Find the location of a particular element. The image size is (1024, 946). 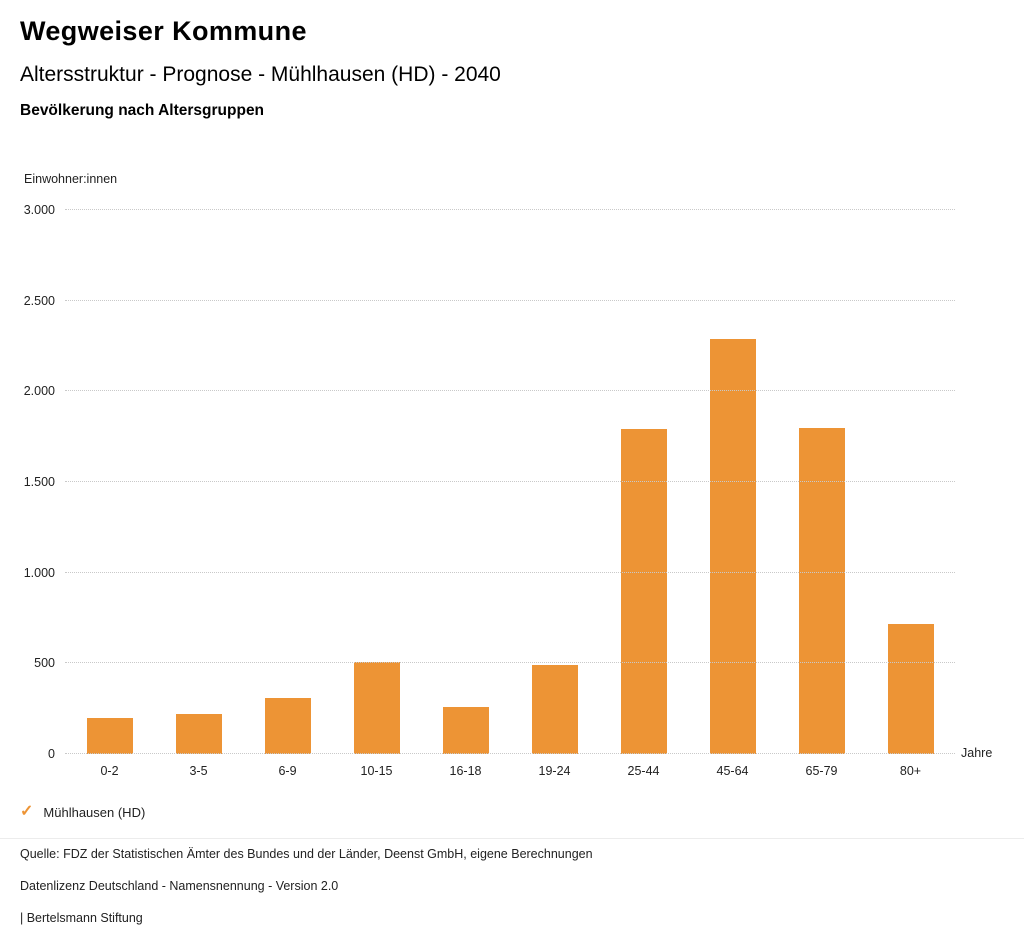

legend-item-muehlhausen: ✓ Mühlhausen (HD) is located at coordinates (82, 812).